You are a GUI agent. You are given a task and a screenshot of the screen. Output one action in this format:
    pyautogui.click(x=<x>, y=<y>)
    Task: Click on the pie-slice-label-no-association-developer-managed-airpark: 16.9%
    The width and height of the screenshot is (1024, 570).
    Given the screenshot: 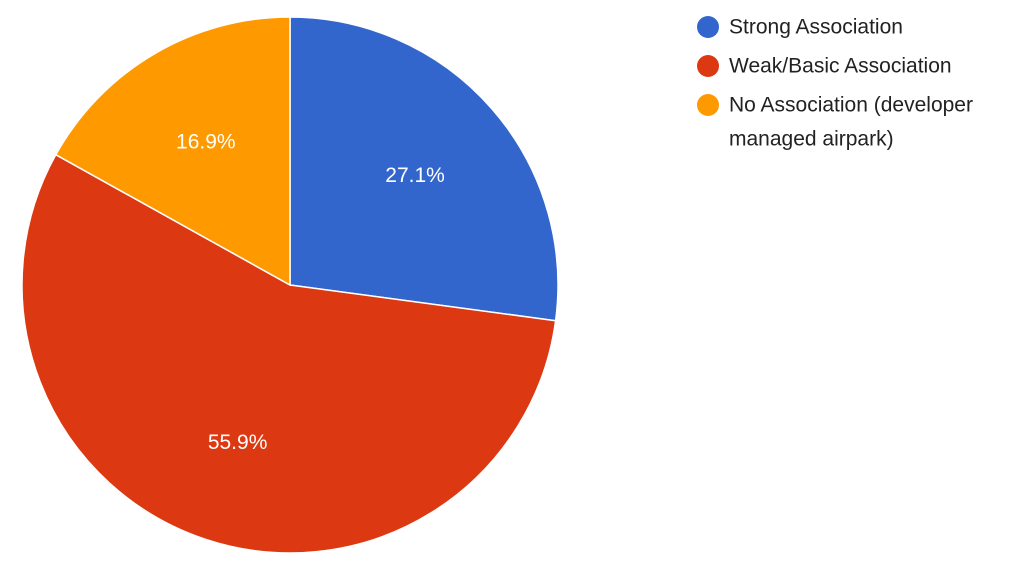 What is the action you would take?
    pyautogui.click(x=206, y=141)
    